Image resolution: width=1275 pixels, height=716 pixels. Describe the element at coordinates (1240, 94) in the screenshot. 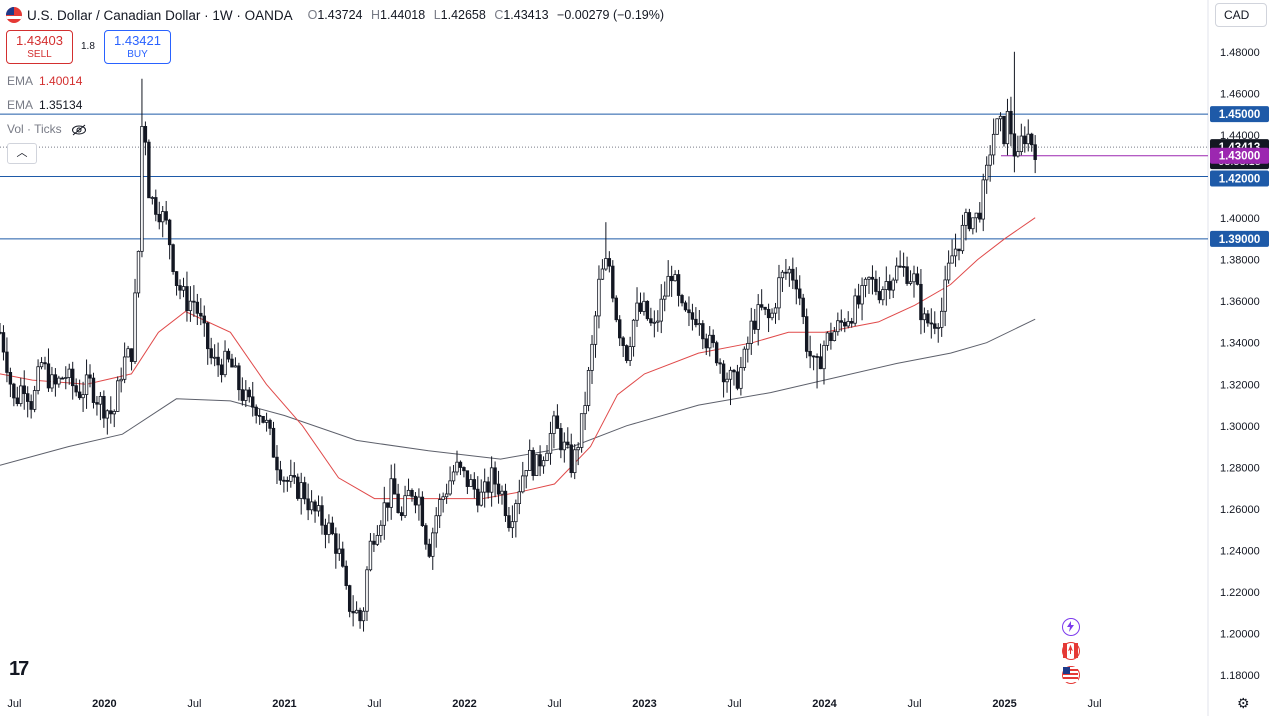

I see `y-tick-label: 1.46000` at that location.